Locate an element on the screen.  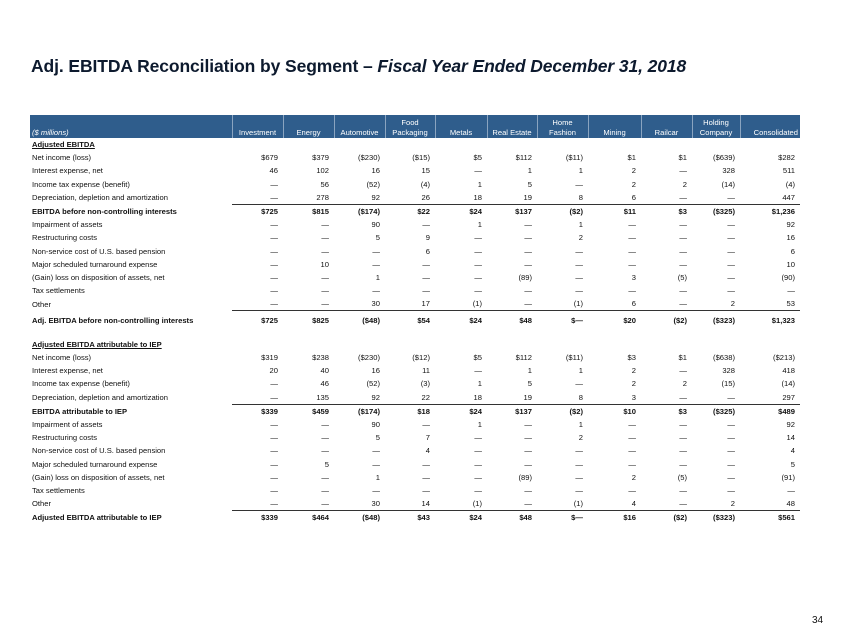
cell-value: 135 is located at coordinates (308, 397).